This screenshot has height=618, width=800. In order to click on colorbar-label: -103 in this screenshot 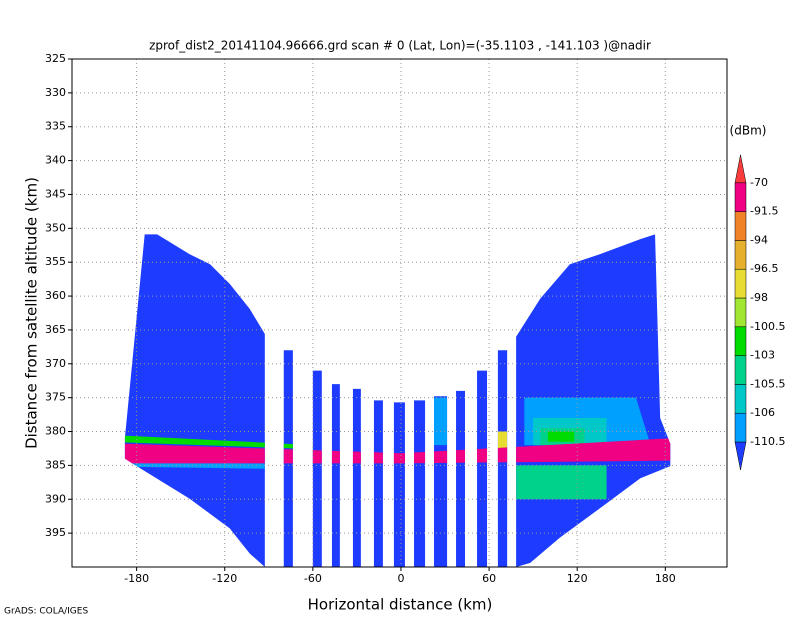, I will do `click(762, 355)`.